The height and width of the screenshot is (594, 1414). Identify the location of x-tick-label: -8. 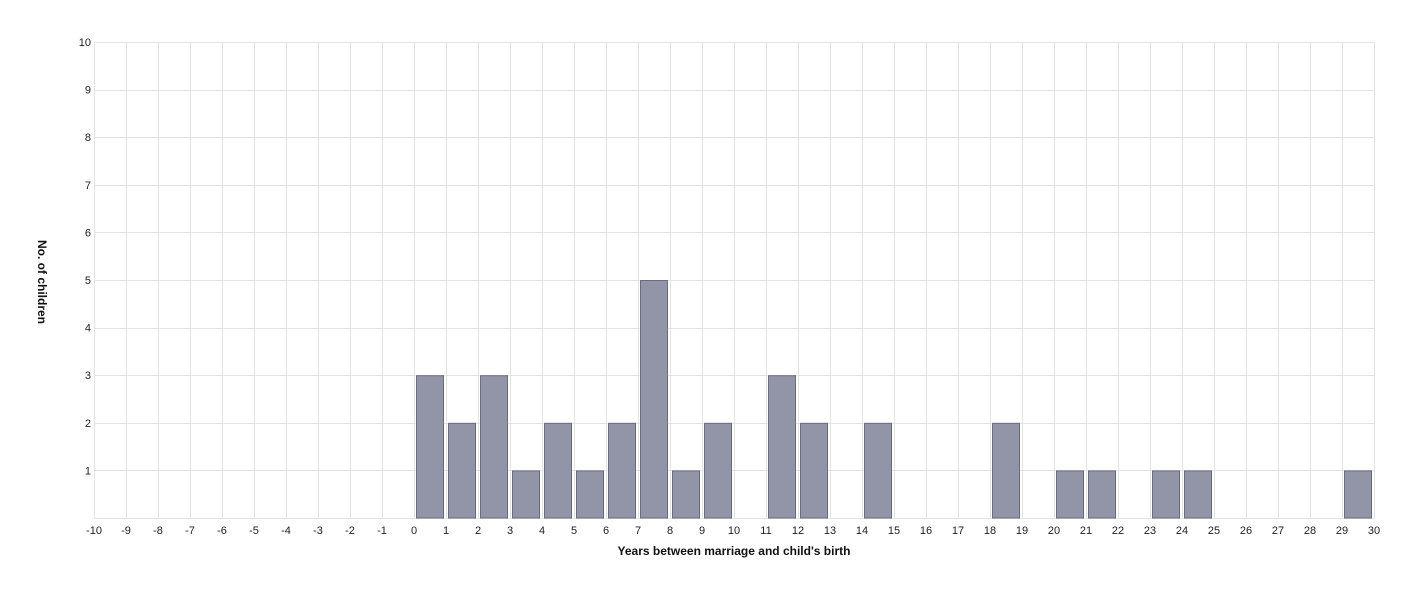
(158, 531).